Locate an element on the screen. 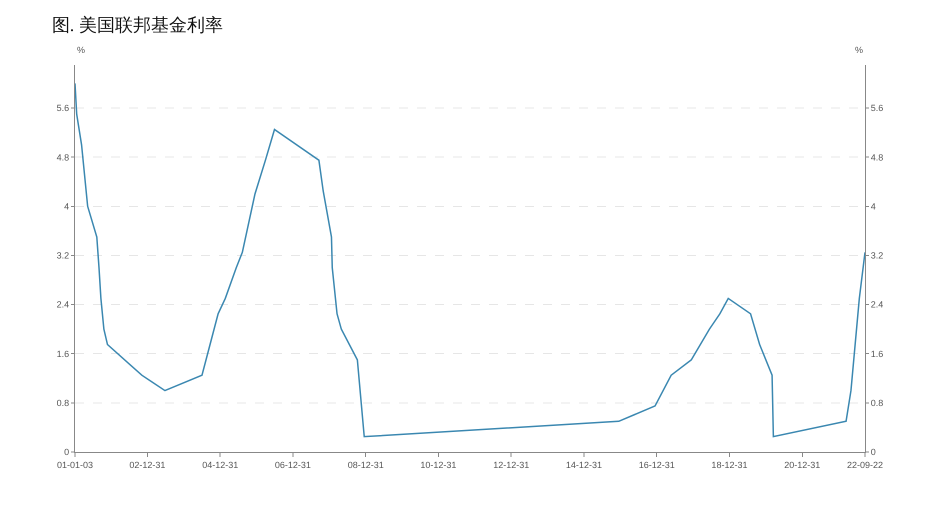 This screenshot has width=941, height=522. y2-tick-label: 5.6 is located at coordinates (877, 108).